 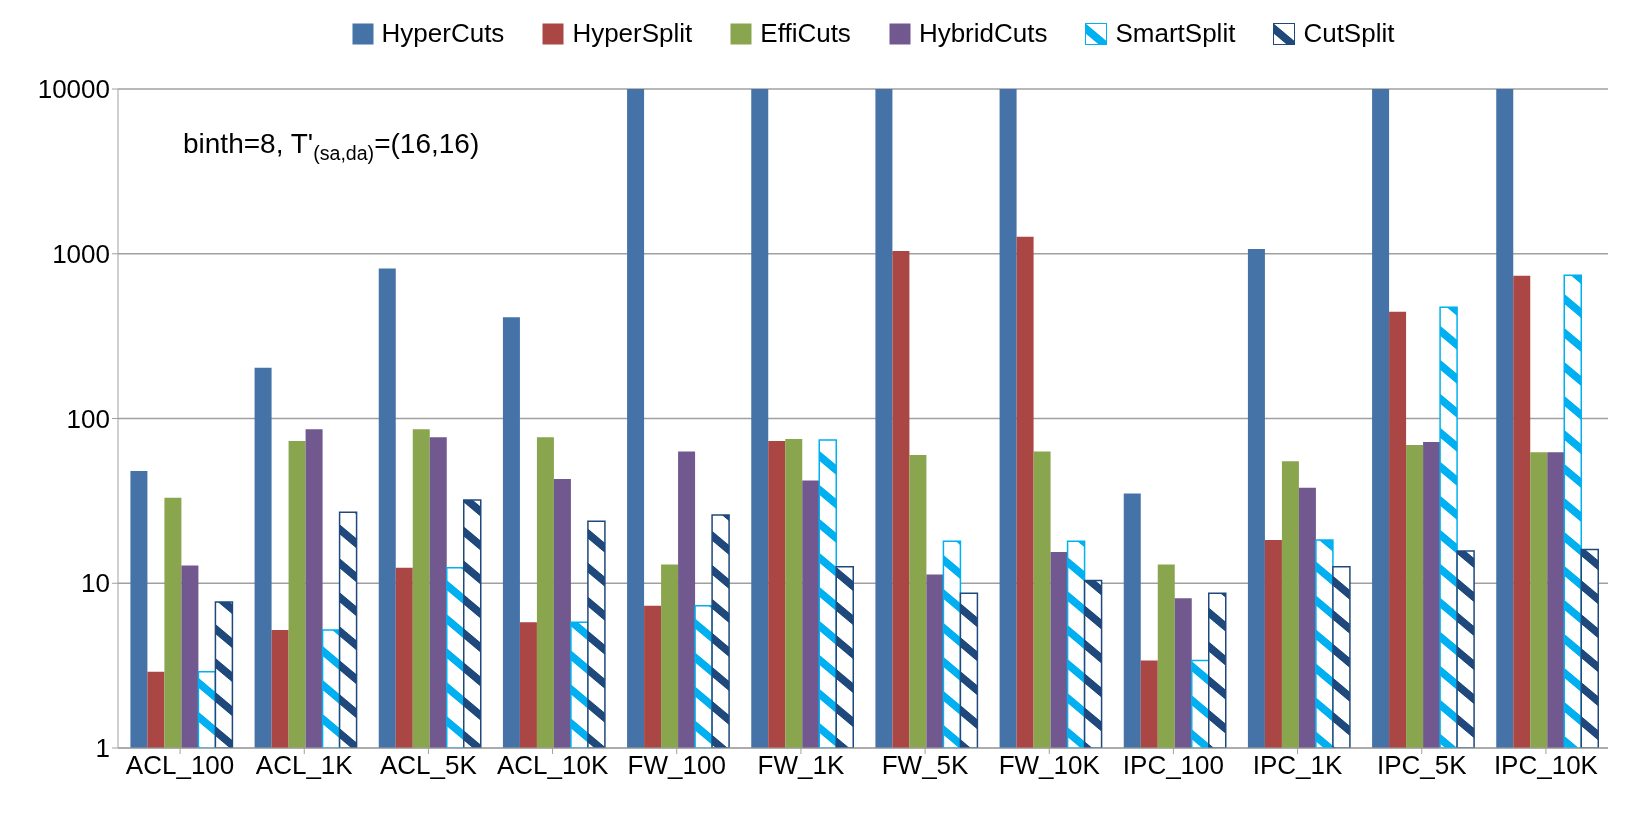 What do you see at coordinates (552, 765) in the screenshot?
I see `x-tick-label: ACL_10K` at bounding box center [552, 765].